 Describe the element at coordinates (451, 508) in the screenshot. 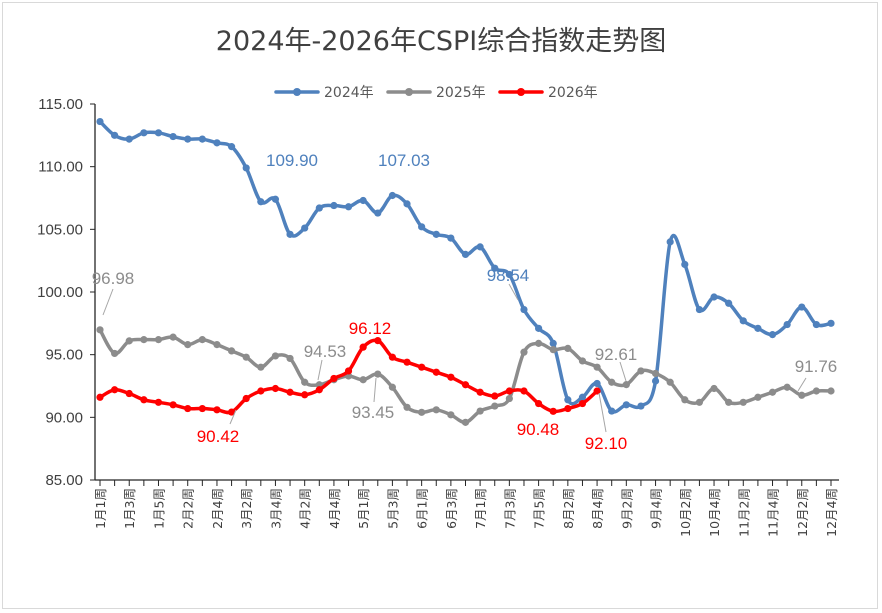

I see `x-tick-label: 6月3周` at that location.